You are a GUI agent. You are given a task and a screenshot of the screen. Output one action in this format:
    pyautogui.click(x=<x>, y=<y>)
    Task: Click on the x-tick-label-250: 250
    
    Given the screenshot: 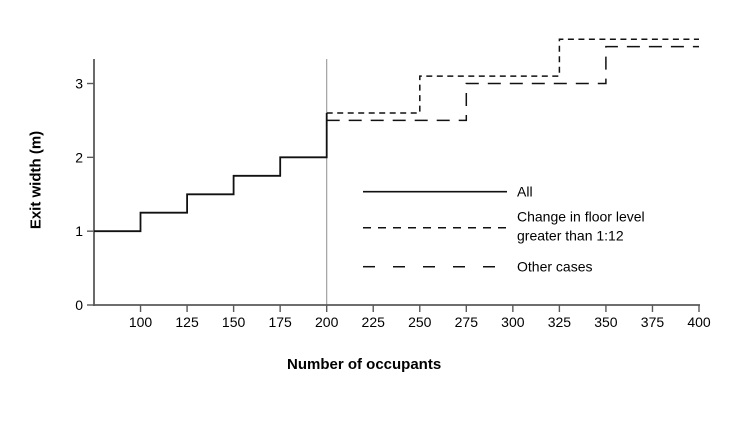 What is the action you would take?
    pyautogui.click(x=420, y=322)
    